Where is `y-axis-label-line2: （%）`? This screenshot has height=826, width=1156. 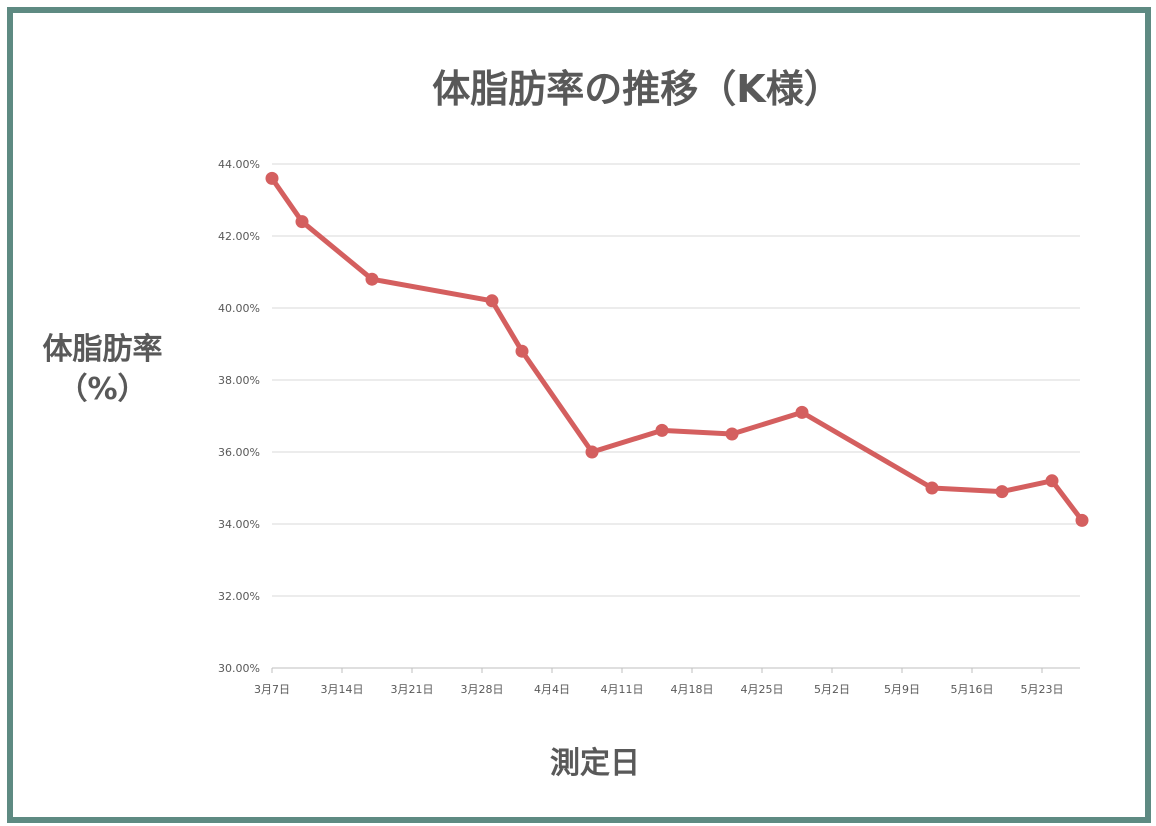 y-axis-label-line2: （%） is located at coordinates (102, 389).